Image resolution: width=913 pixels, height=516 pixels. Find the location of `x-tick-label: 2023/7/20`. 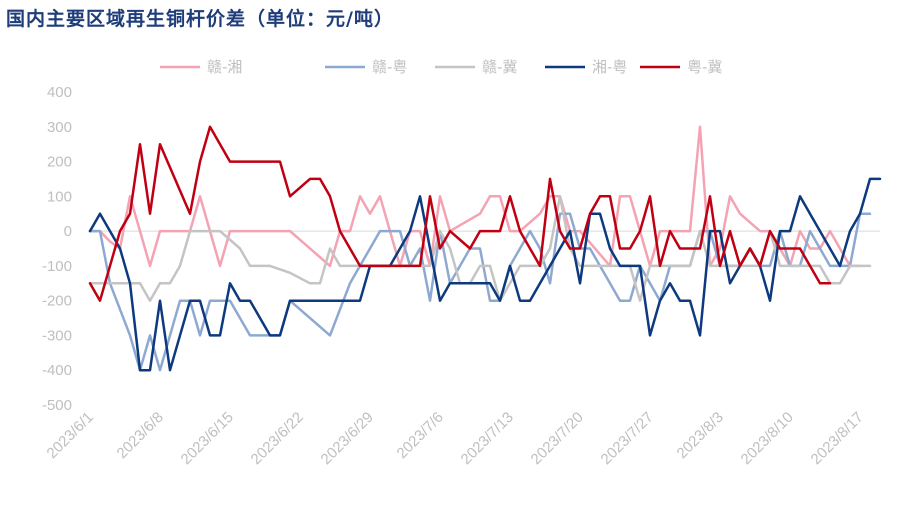

x-tick-label: 2023/7/20 is located at coordinates (557, 438).